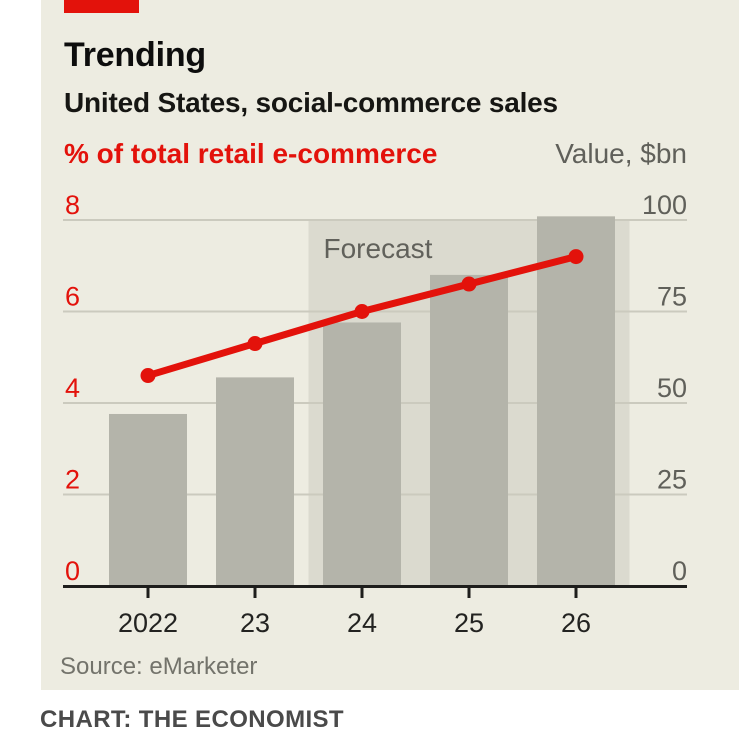 This screenshot has width=752, height=752. What do you see at coordinates (135, 55) in the screenshot?
I see `chart-title: Trending` at bounding box center [135, 55].